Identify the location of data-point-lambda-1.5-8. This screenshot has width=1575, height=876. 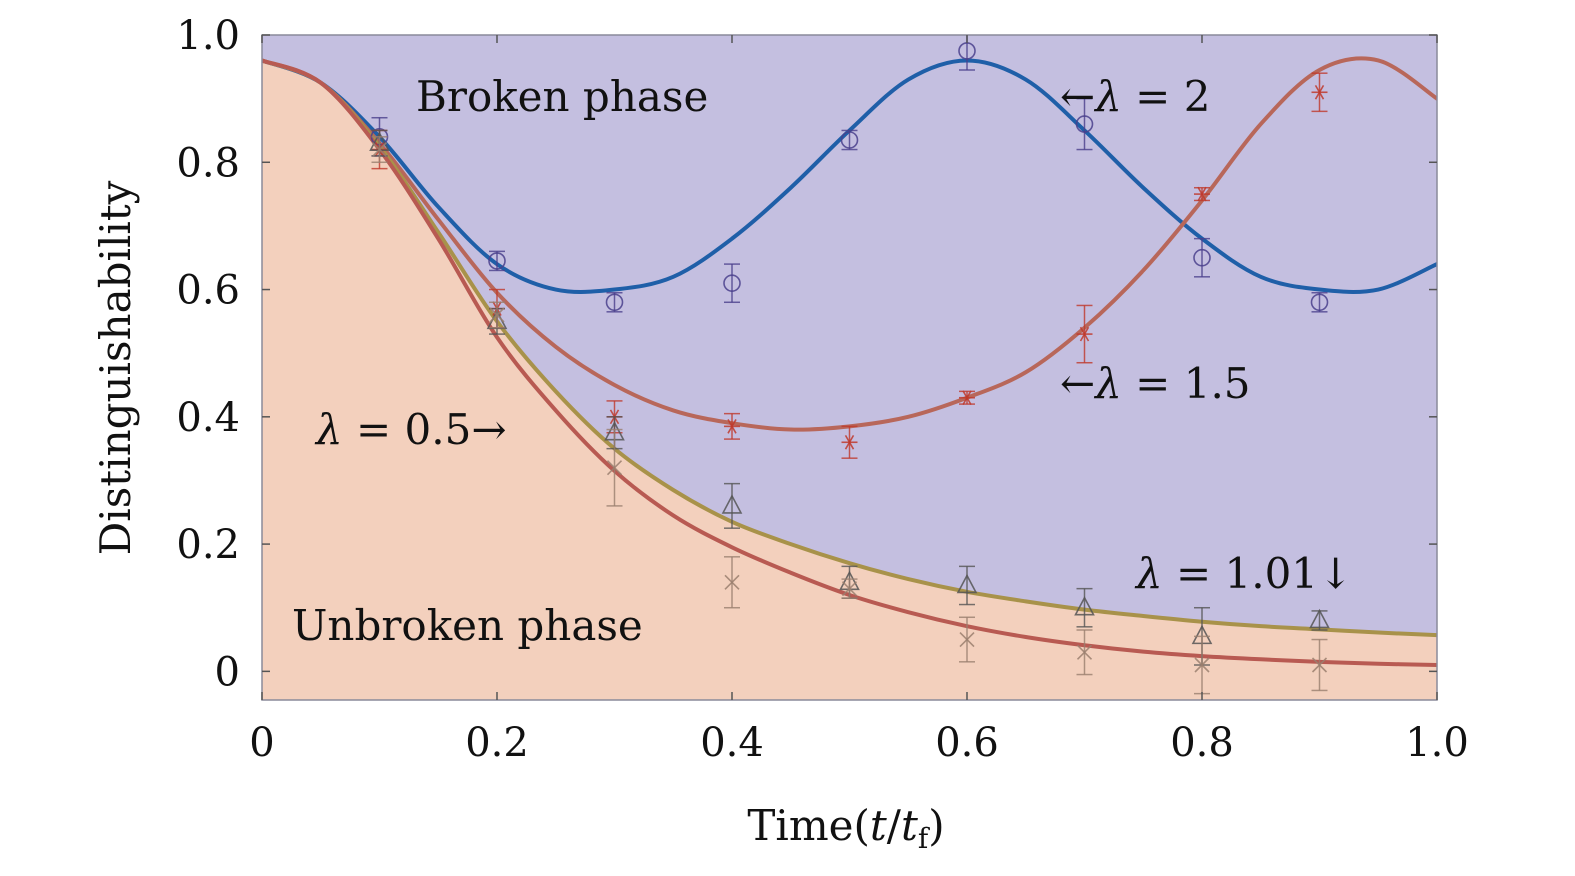
(1319, 92).